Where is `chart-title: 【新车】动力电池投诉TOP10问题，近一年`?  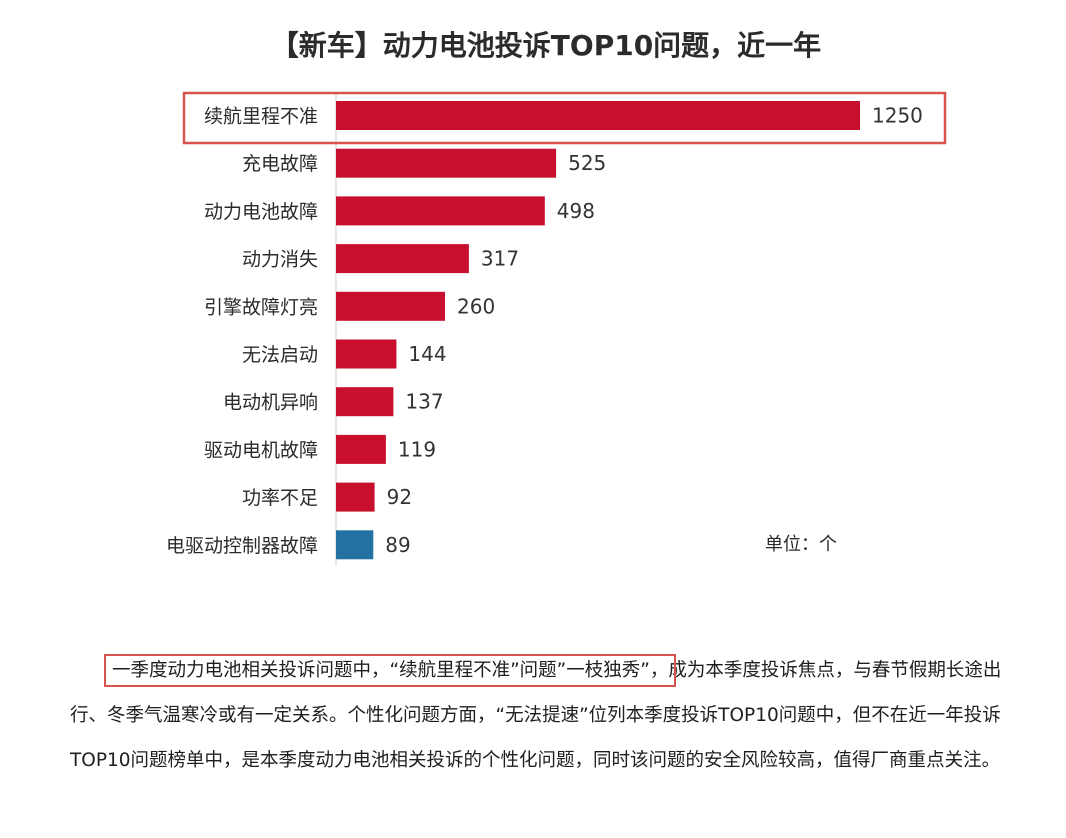 chart-title: 【新车】动力电池投诉TOP10问题，近一年 is located at coordinates (546, 45).